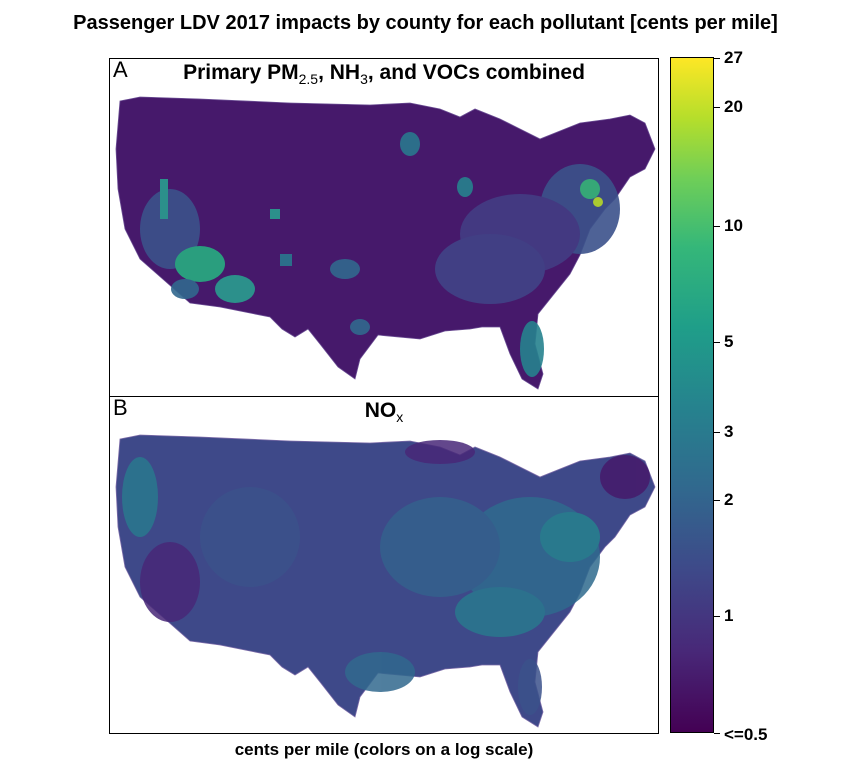 The height and width of the screenshot is (768, 851). Describe the element at coordinates (729, 499) in the screenshot. I see `colorbar-tick-label: 2` at that location.